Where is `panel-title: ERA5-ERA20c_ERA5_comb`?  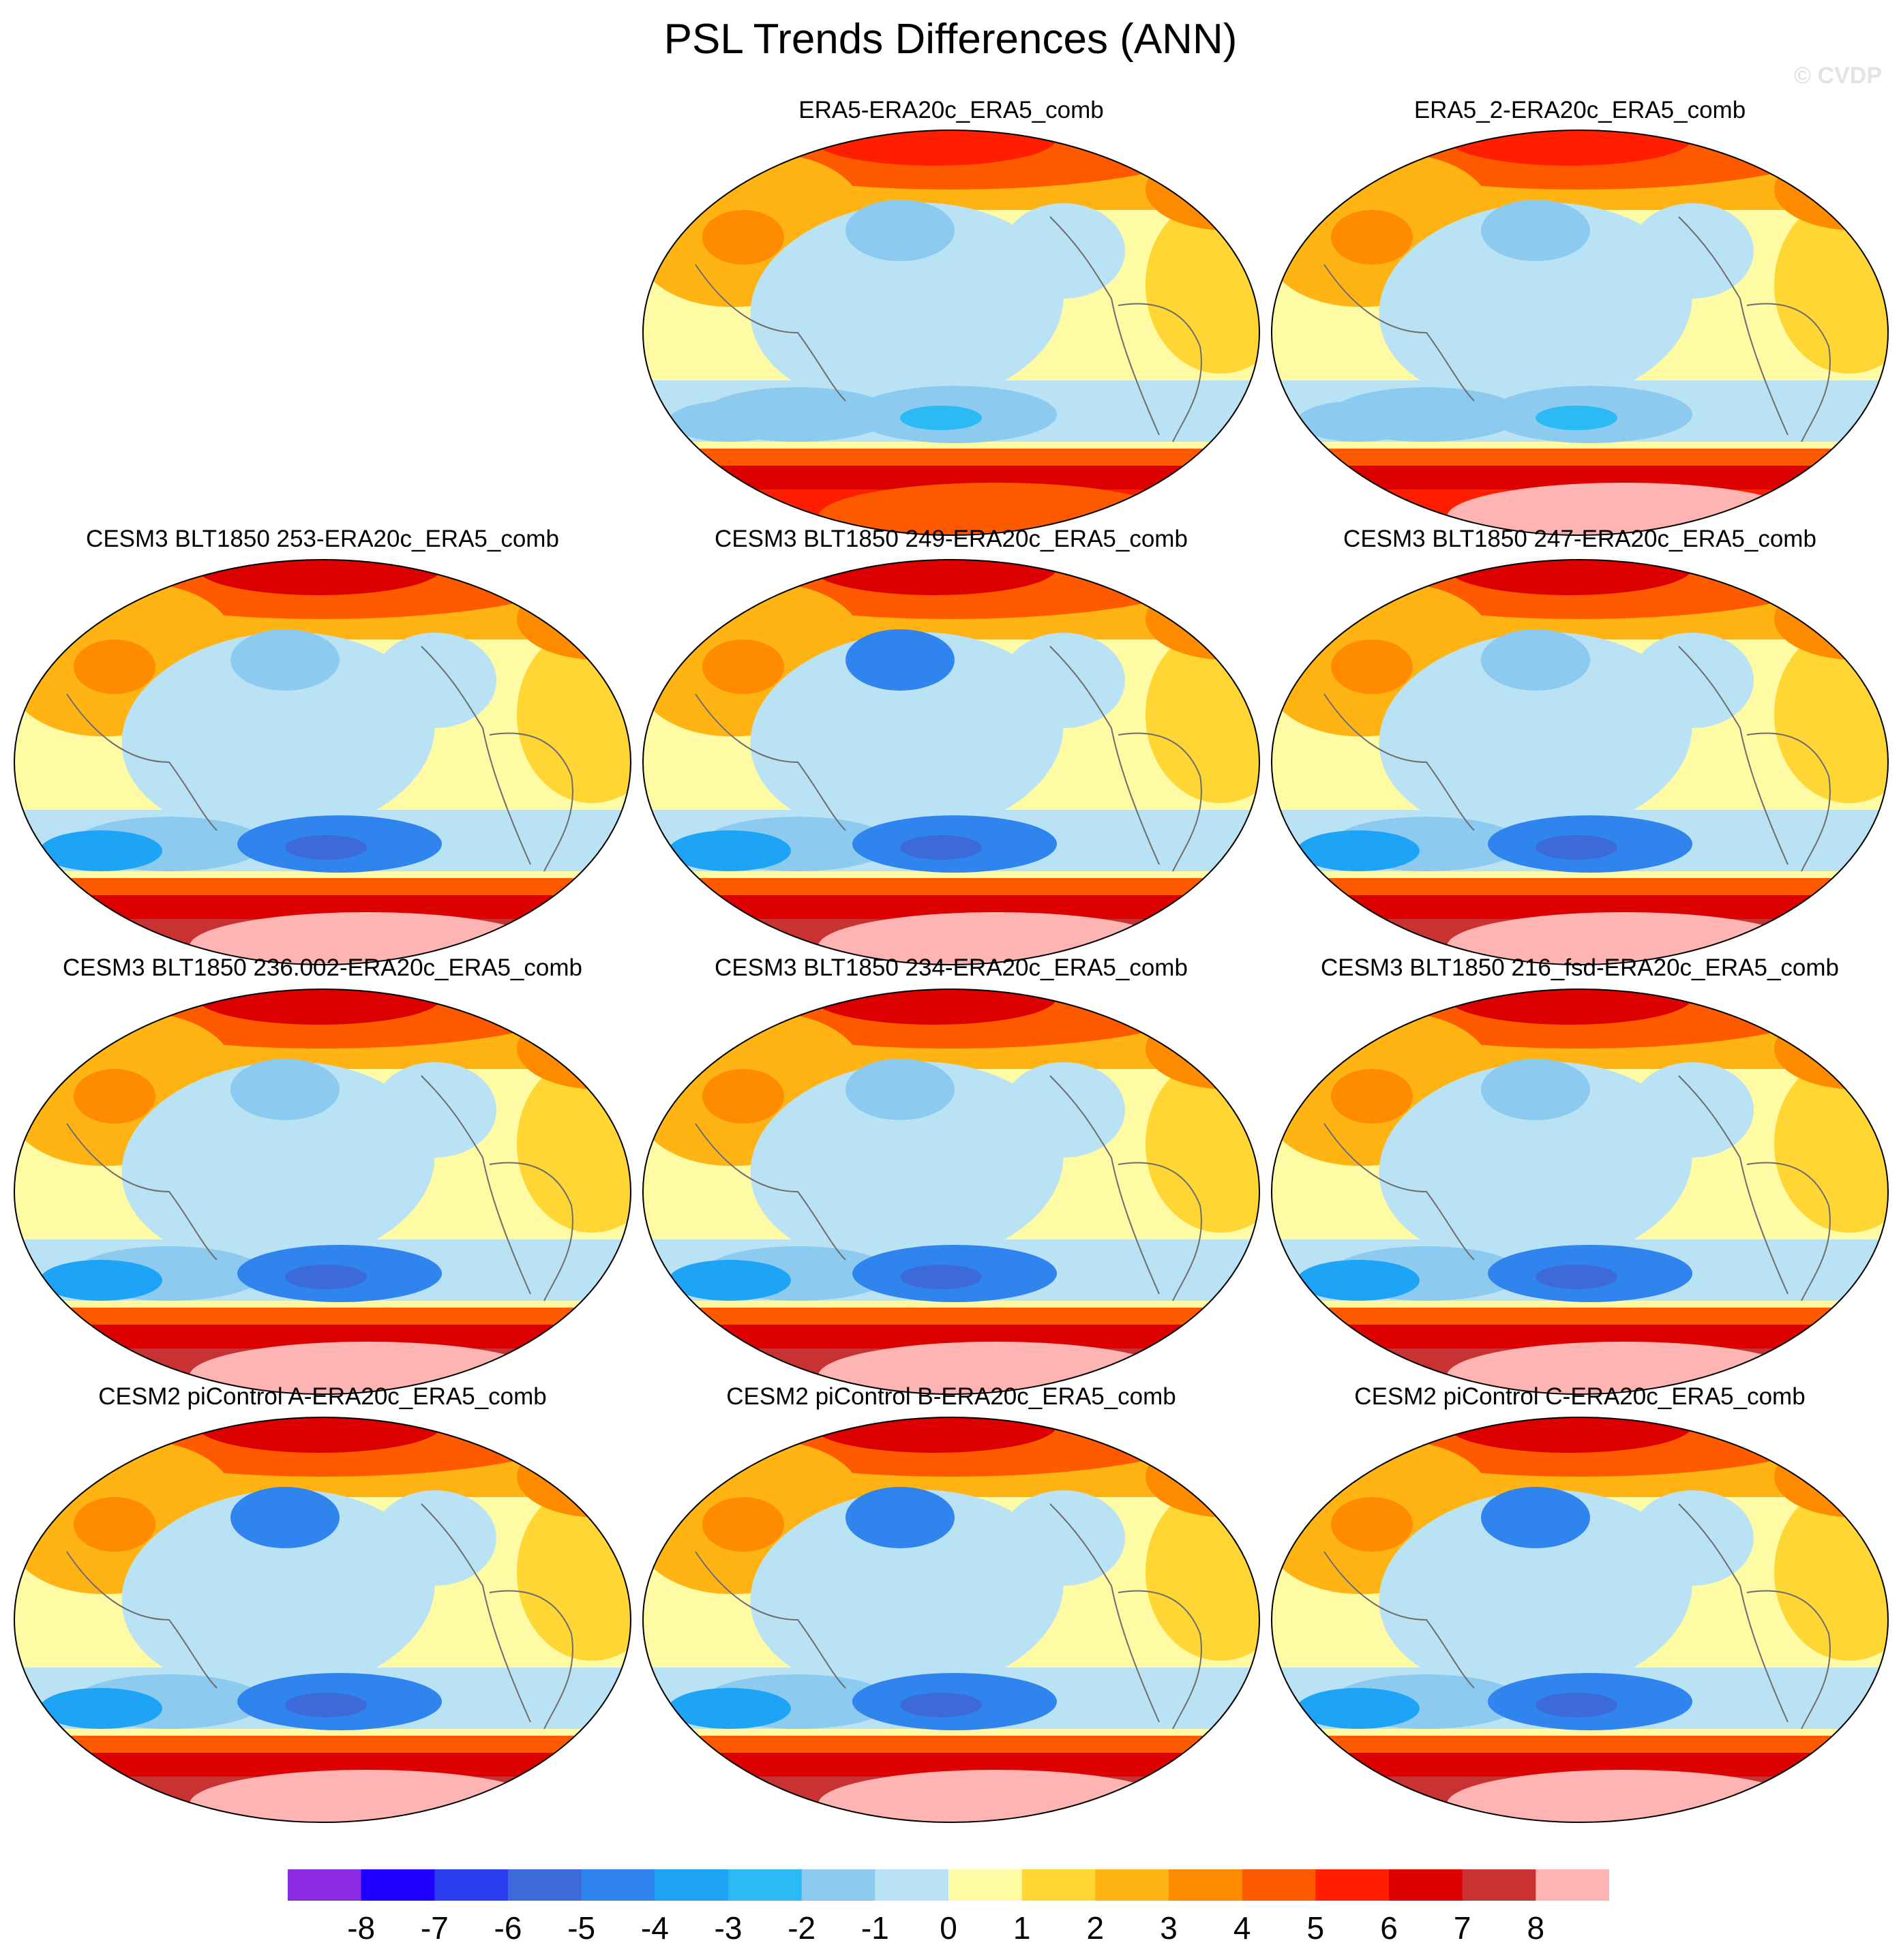
panel-title: ERA5-ERA20c_ERA5_comb is located at coordinates (951, 110).